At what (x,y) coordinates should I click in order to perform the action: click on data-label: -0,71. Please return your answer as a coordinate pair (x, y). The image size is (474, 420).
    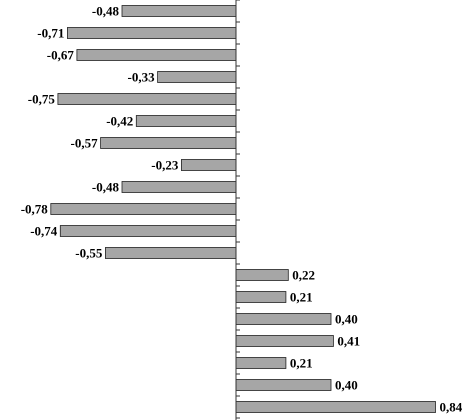
    Looking at the image, I should click on (50, 33).